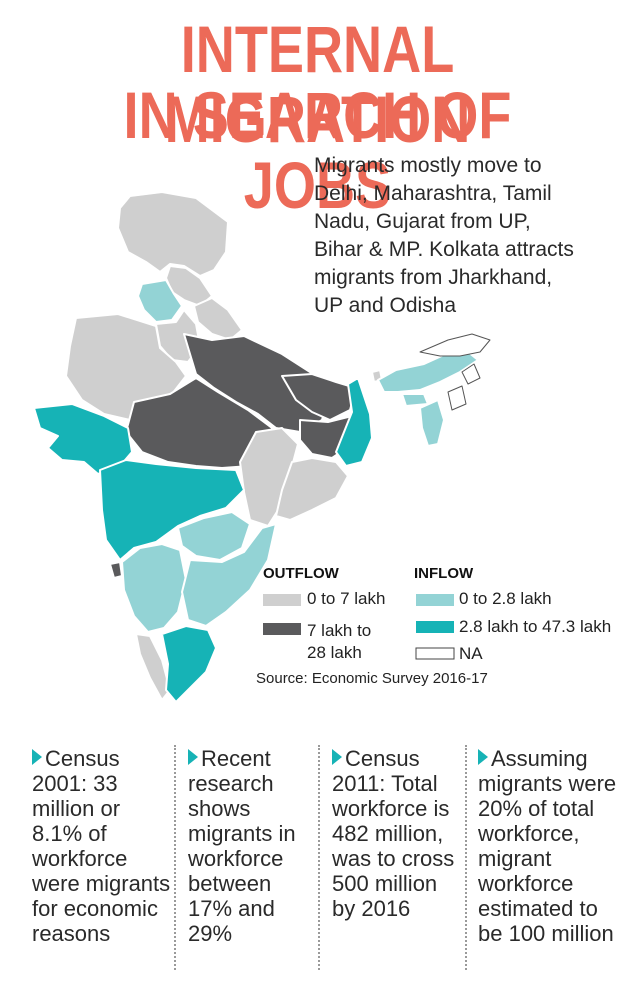 The width and height of the screenshot is (635, 1000). I want to click on title-line-2: IN SEARCH OF JOBS, so click(317, 150).